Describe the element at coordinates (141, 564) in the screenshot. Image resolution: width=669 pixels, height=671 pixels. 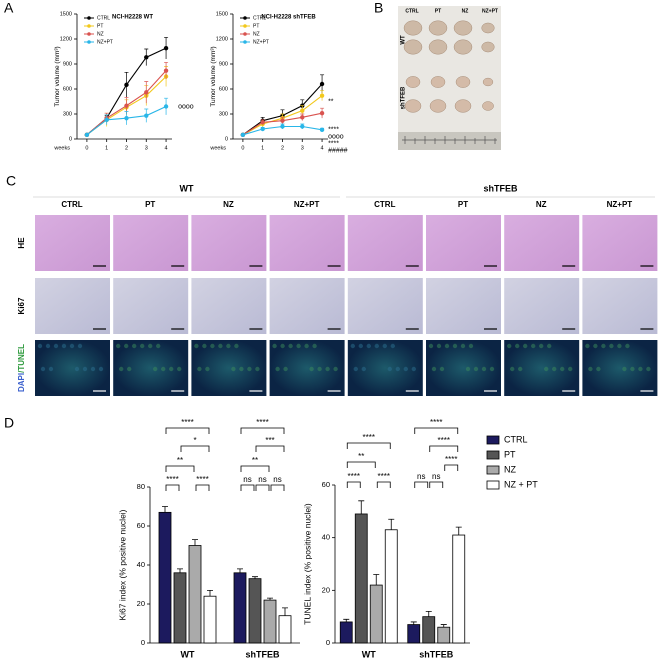
I see `y-tick-label: 40` at that location.